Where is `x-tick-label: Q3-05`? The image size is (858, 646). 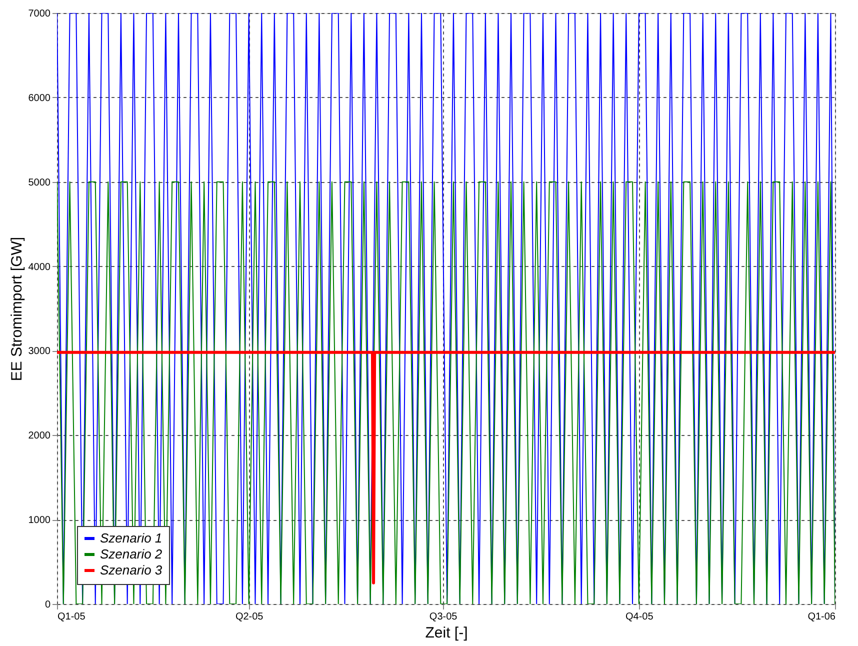 x-tick-label: Q3-05 is located at coordinates (443, 617).